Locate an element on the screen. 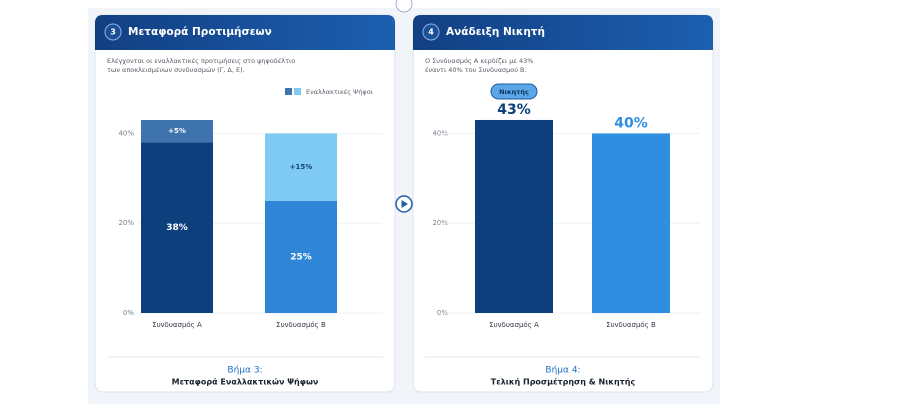 The image size is (900, 411). data-label: +5% is located at coordinates (177, 131).